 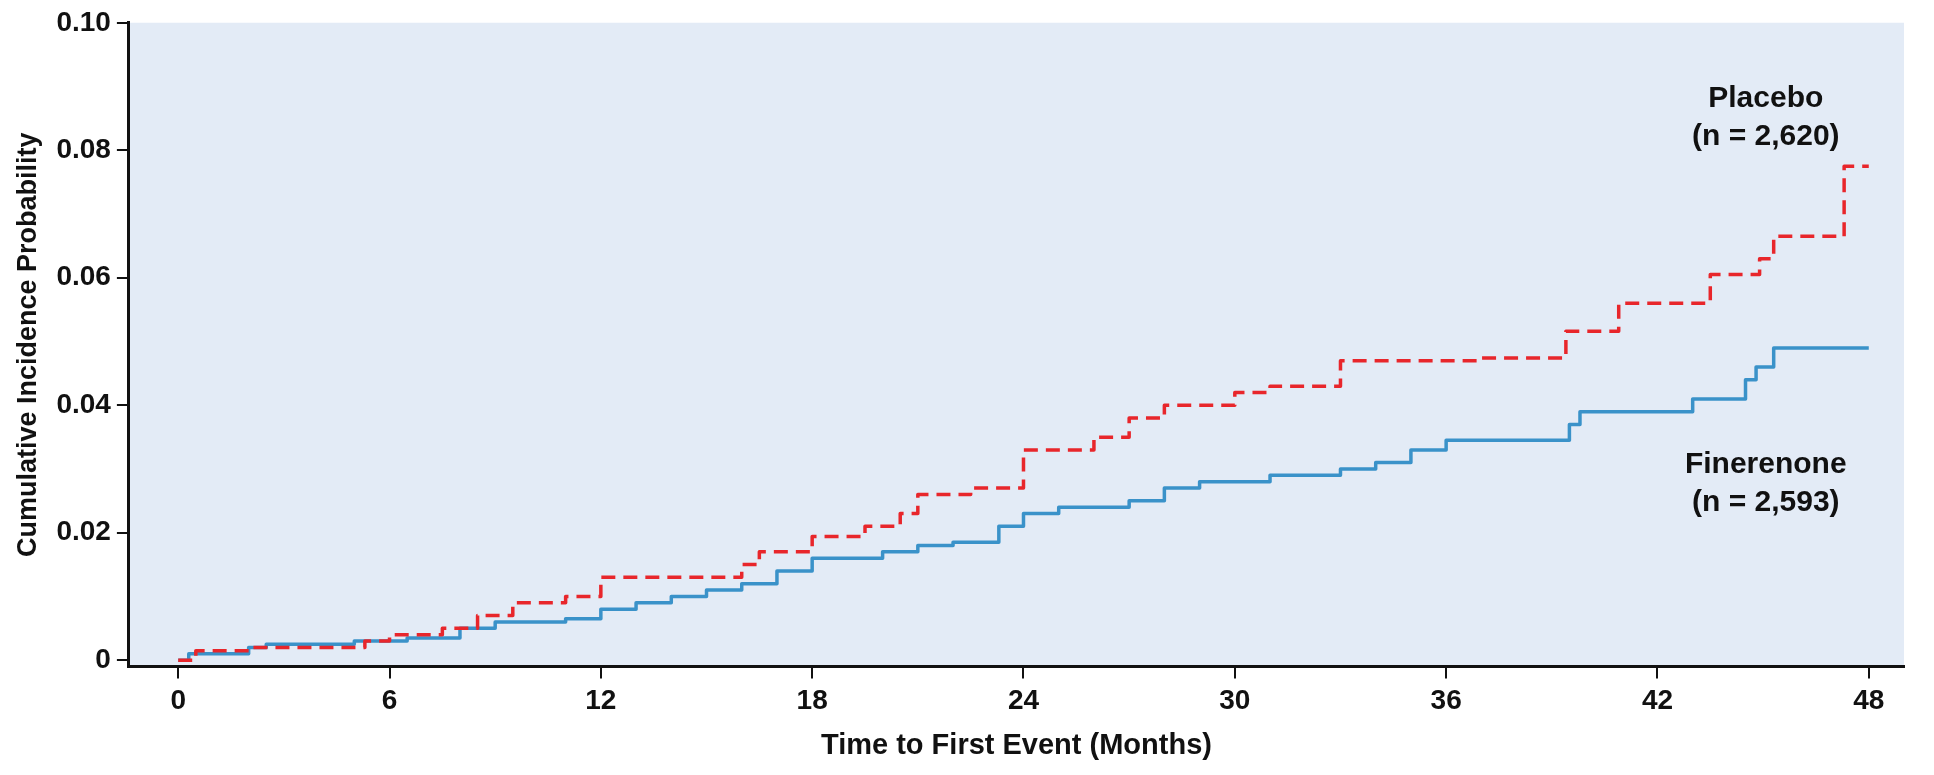 I want to click on x-tick-label: 0, so click(x=178, y=700).